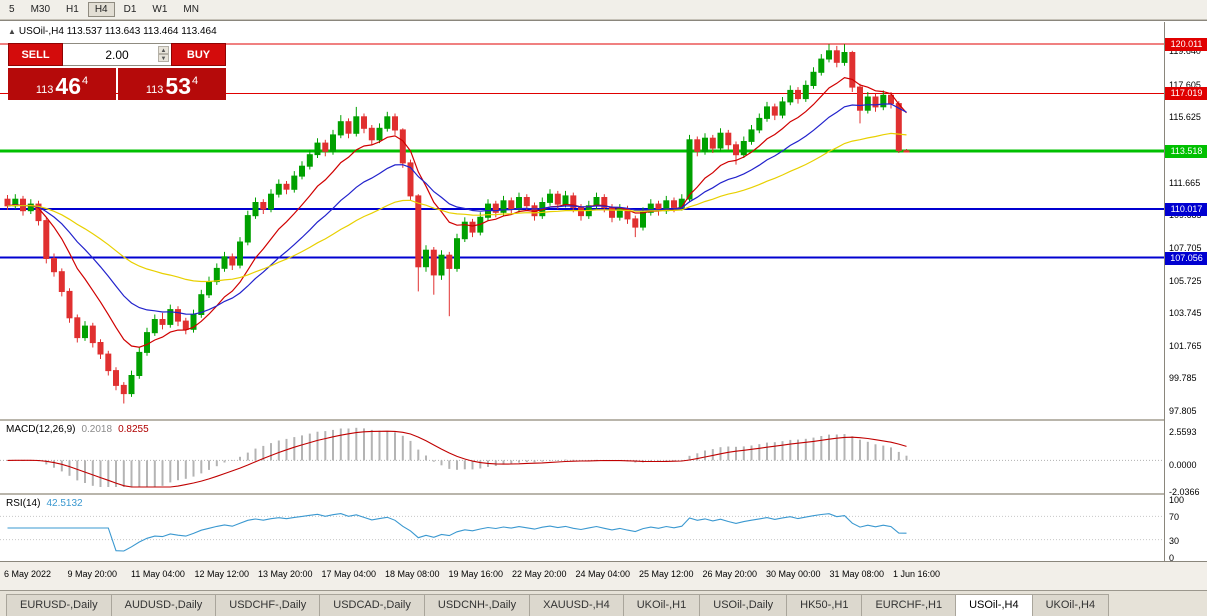 The image size is (1207, 616). I want to click on price-tick-label: 119.640, so click(1185, 51).